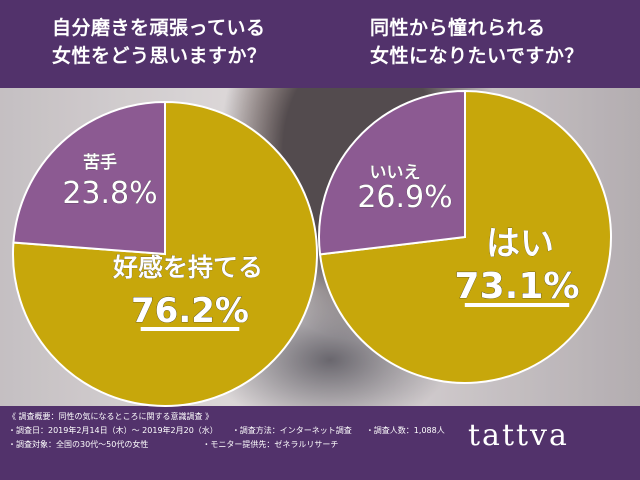 The width and height of the screenshot is (640, 480). Describe the element at coordinates (78, 444) in the screenshot. I see `survey-target: ・調査対象：全国の30代～50代の女性` at that location.